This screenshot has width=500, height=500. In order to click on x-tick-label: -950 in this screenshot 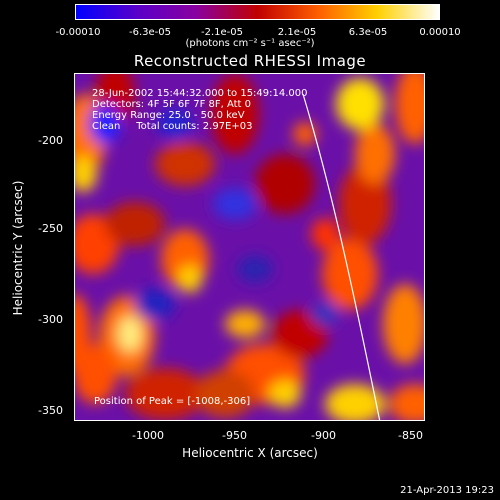, I will do `click(234, 435)`.